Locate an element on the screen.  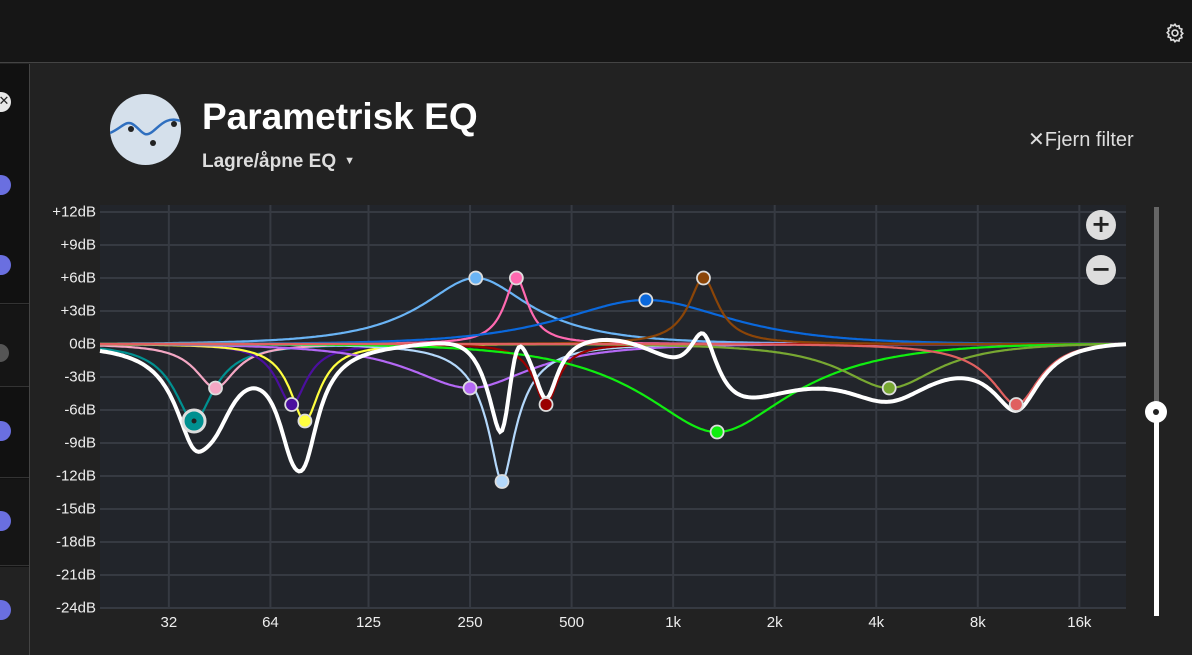
x-tick-label: 2k is located at coordinates (774, 622).